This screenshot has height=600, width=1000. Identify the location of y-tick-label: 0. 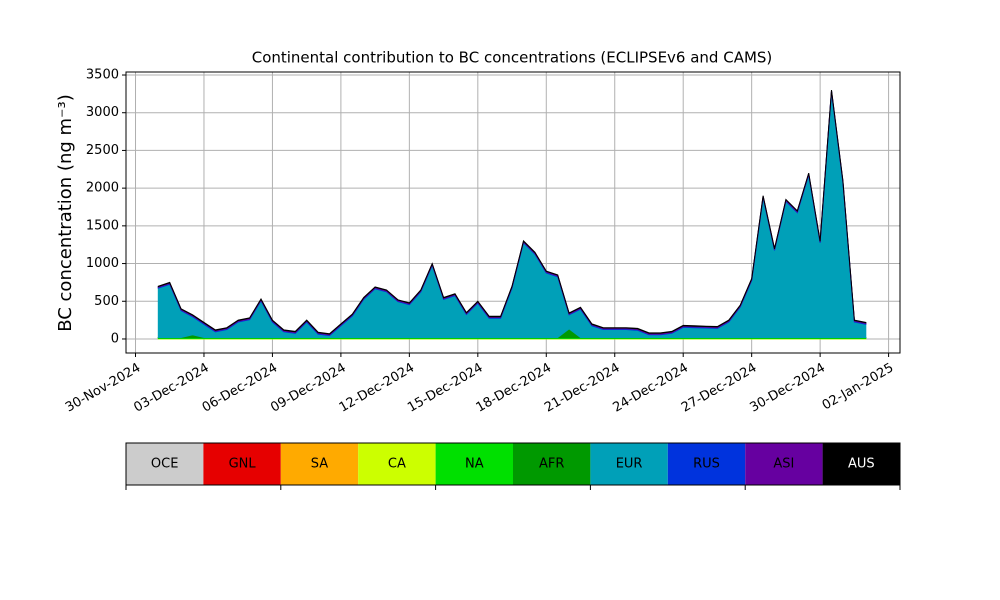
(115, 338).